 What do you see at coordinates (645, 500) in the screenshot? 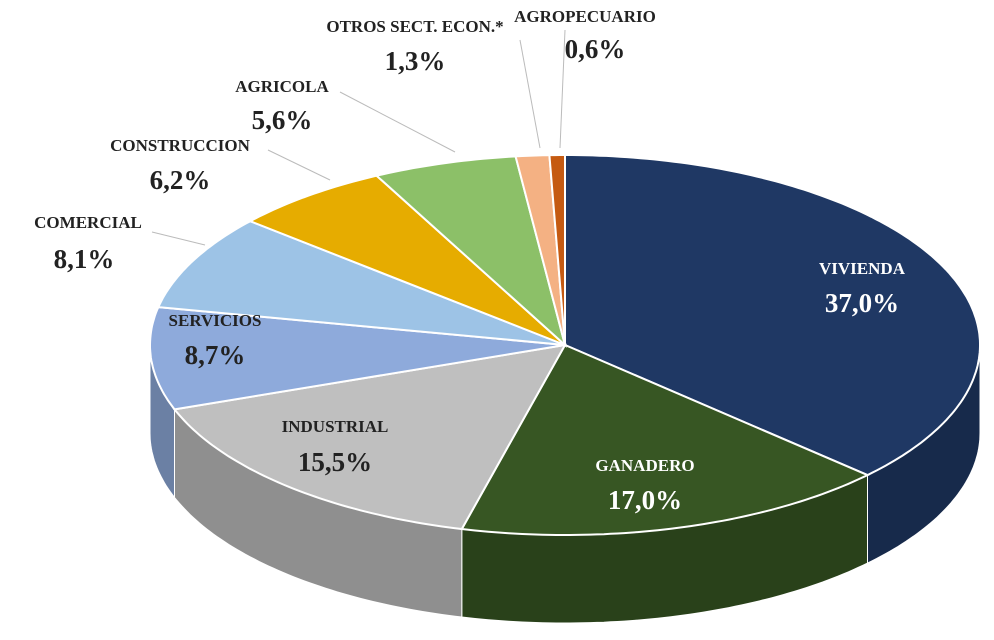
I see `slice-value-label: 17,0%` at bounding box center [645, 500].